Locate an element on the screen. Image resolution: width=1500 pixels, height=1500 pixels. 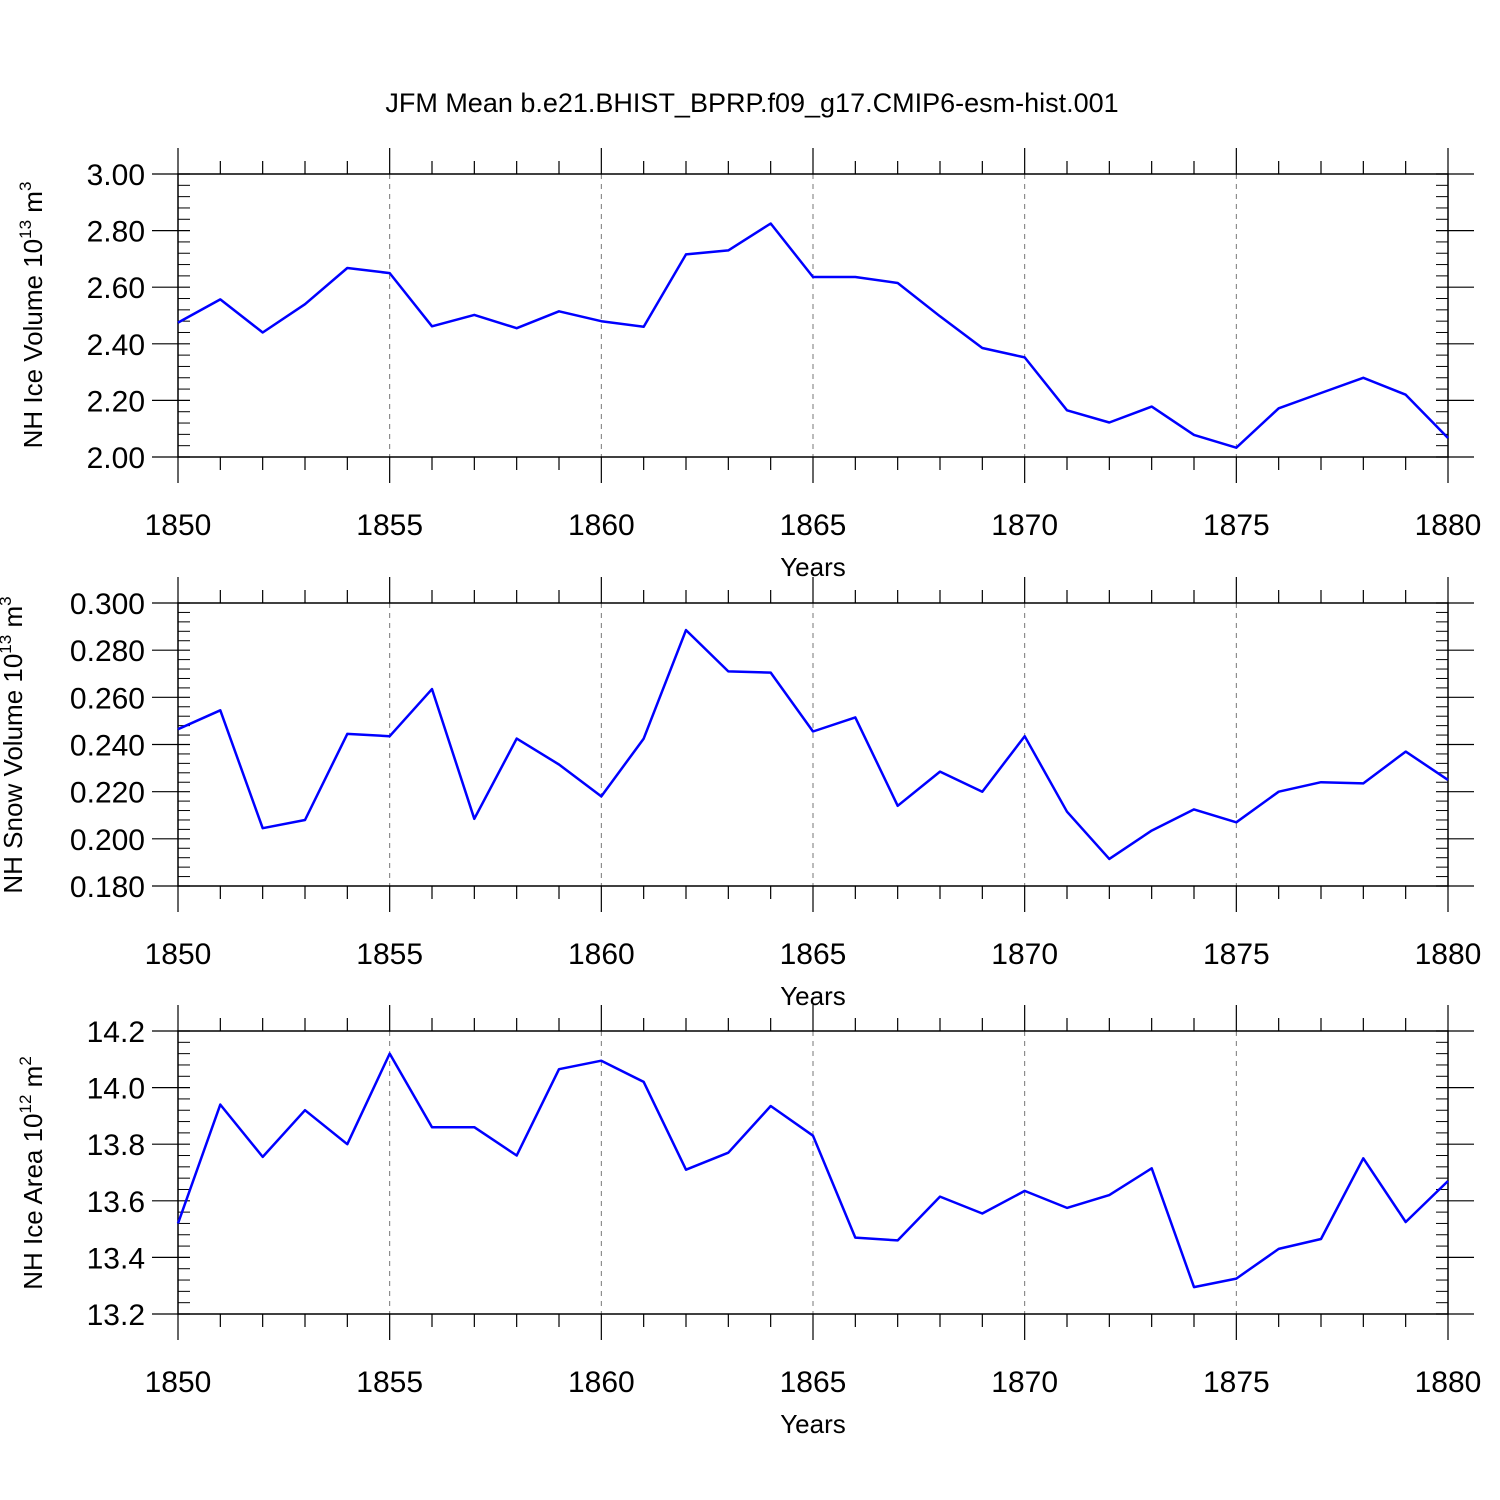
chart-2-y-axis-label-unit: m is located at coordinates (14, 620).